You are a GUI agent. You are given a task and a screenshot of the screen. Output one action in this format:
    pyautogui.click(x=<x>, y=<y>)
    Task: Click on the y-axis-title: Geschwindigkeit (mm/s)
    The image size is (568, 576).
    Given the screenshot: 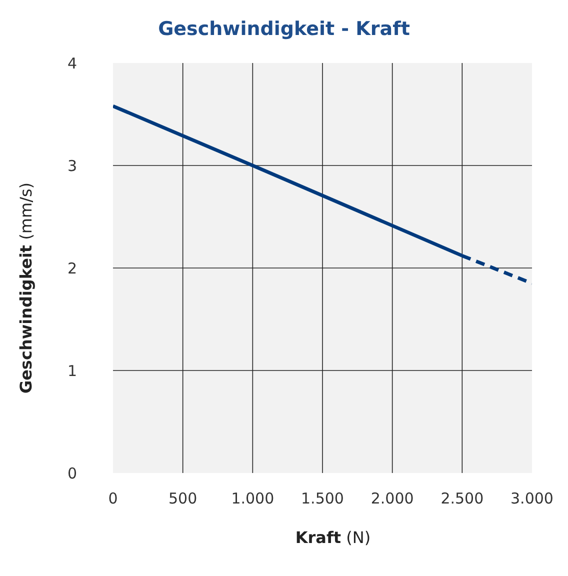 What is the action you would take?
    pyautogui.click(x=26, y=288)
    